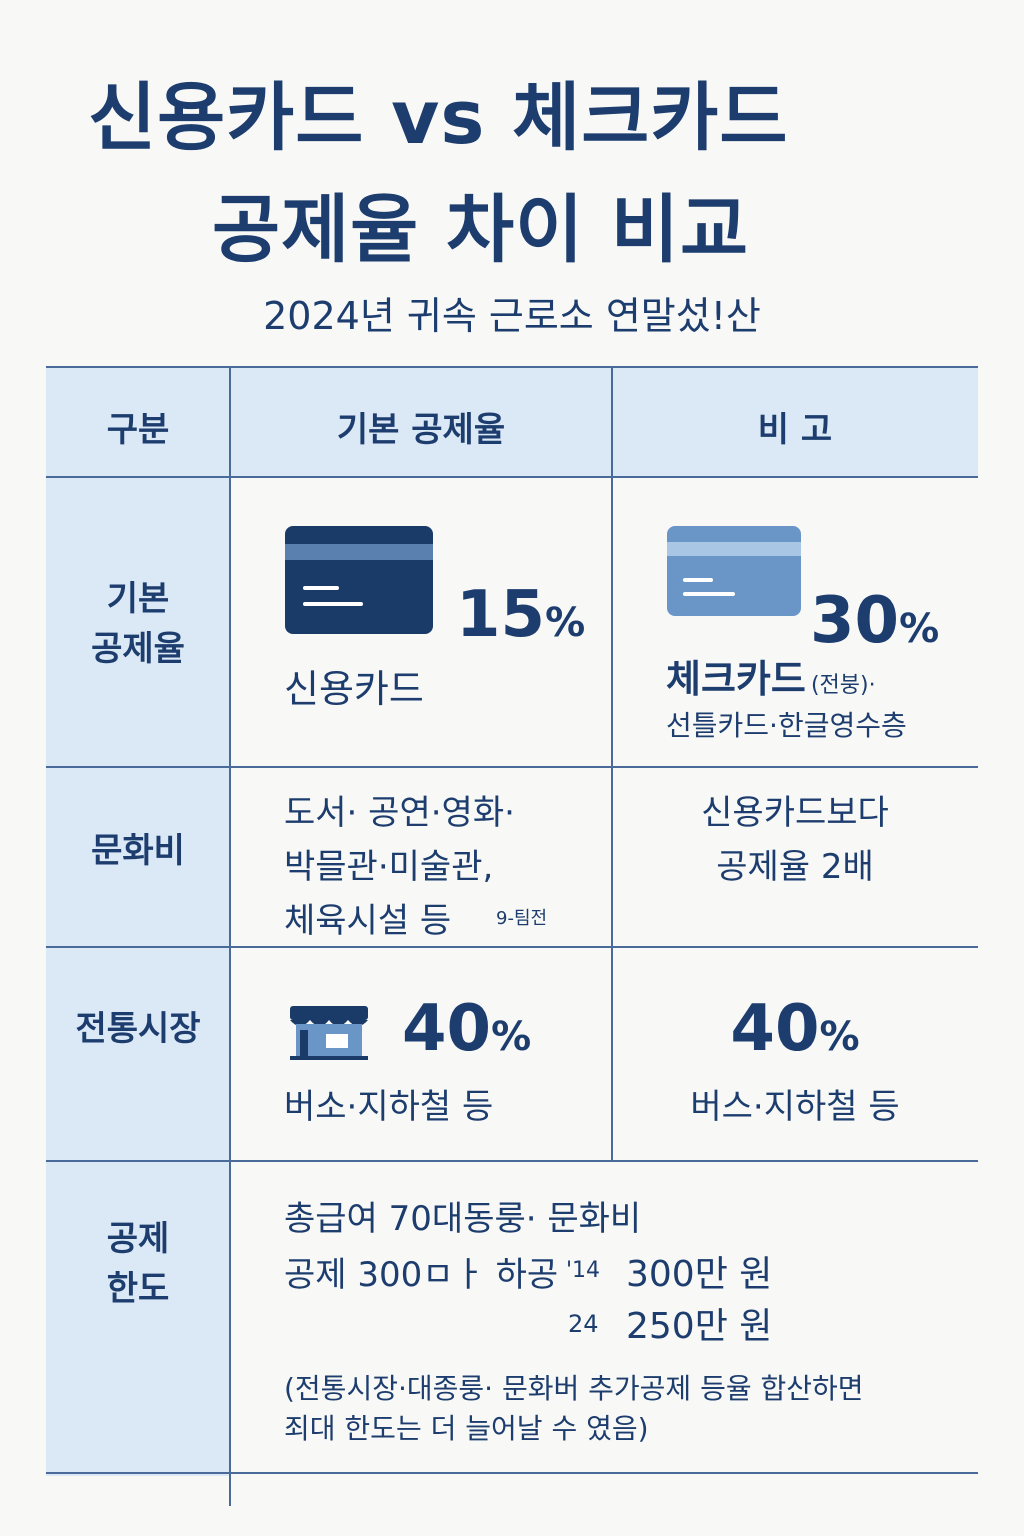 The width and height of the screenshot is (1024, 1536). I want to click on row-label-market: 전통시장, so click(138, 1029).